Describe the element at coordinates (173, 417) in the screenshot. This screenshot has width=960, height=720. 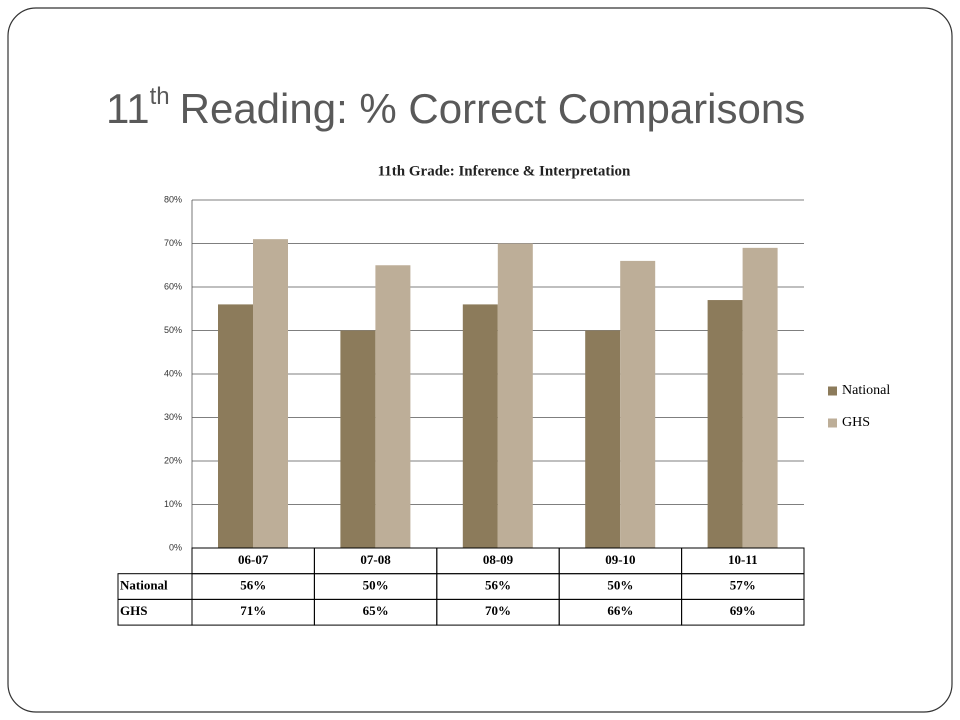
I see `y-tick-label: 30%` at that location.